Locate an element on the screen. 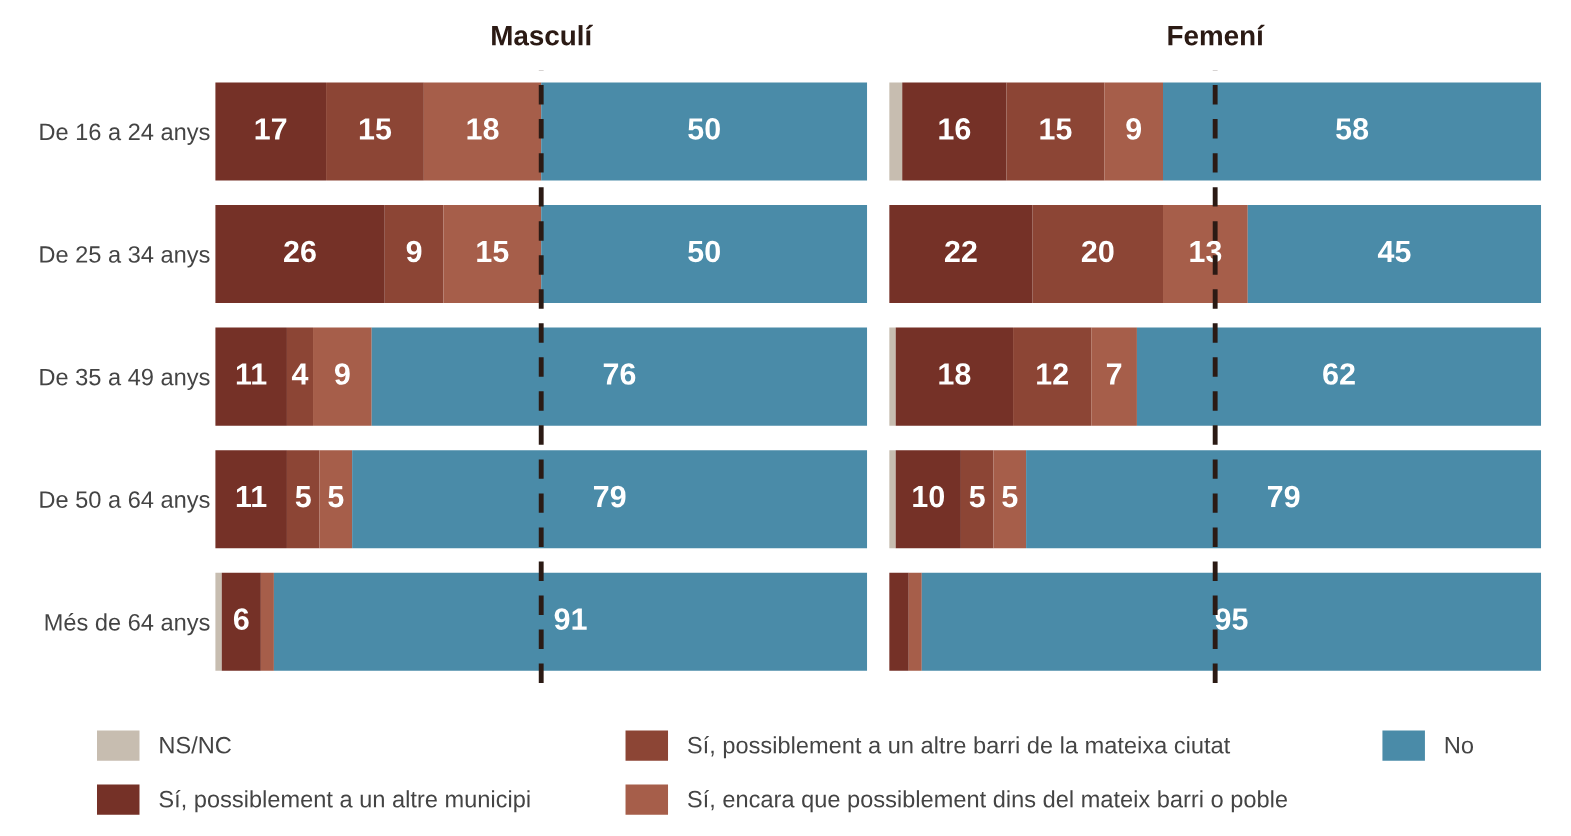 The height and width of the screenshot is (836, 1571). data-label: 20 is located at coordinates (1097, 251).